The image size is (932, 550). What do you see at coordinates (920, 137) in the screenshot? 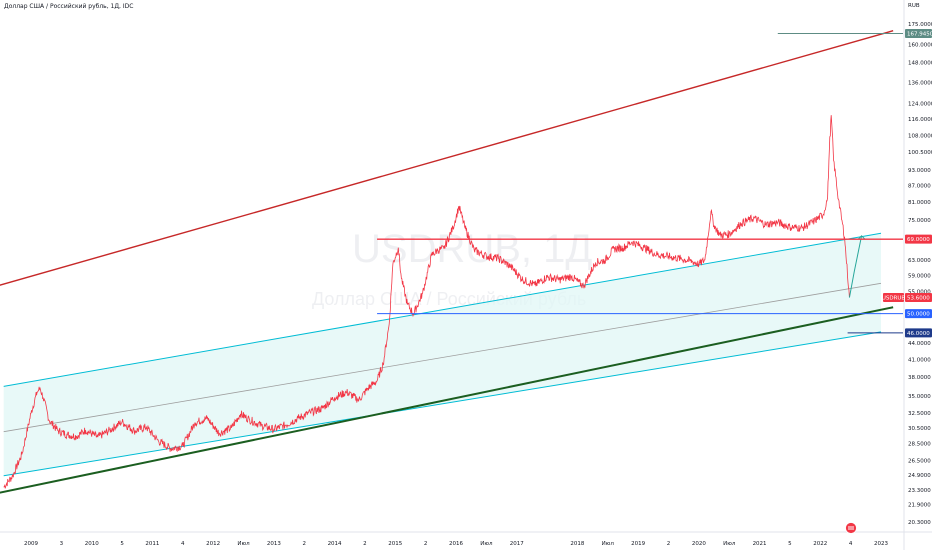
I see `y-tick-label: 108.0000` at bounding box center [920, 137].